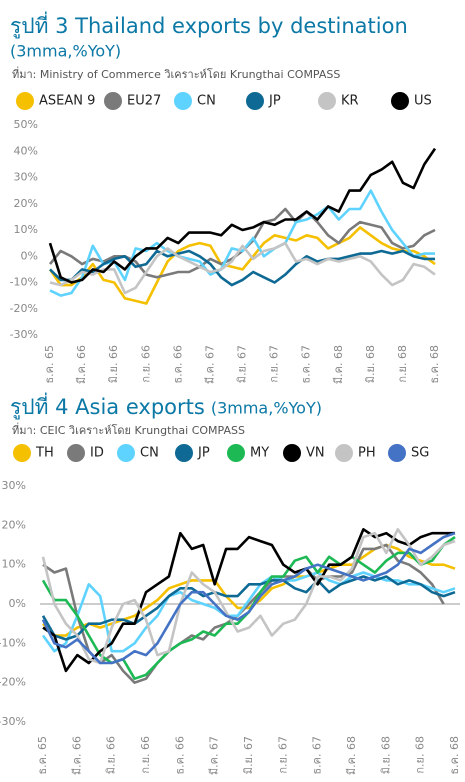  I want to click on legend-label: SG, so click(420, 453).